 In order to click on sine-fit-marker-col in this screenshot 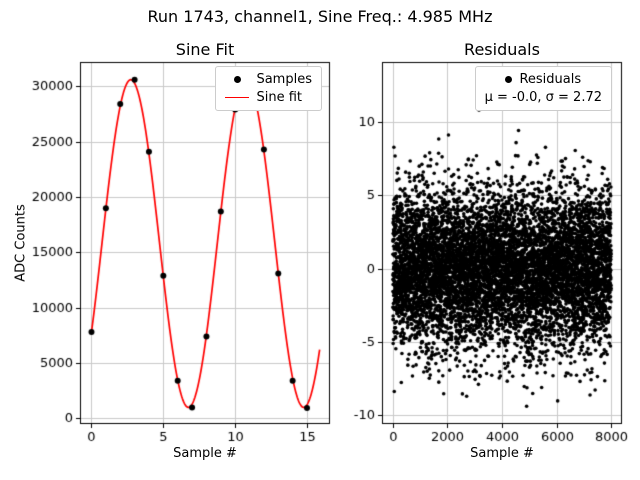, I will do `click(237, 97)`.